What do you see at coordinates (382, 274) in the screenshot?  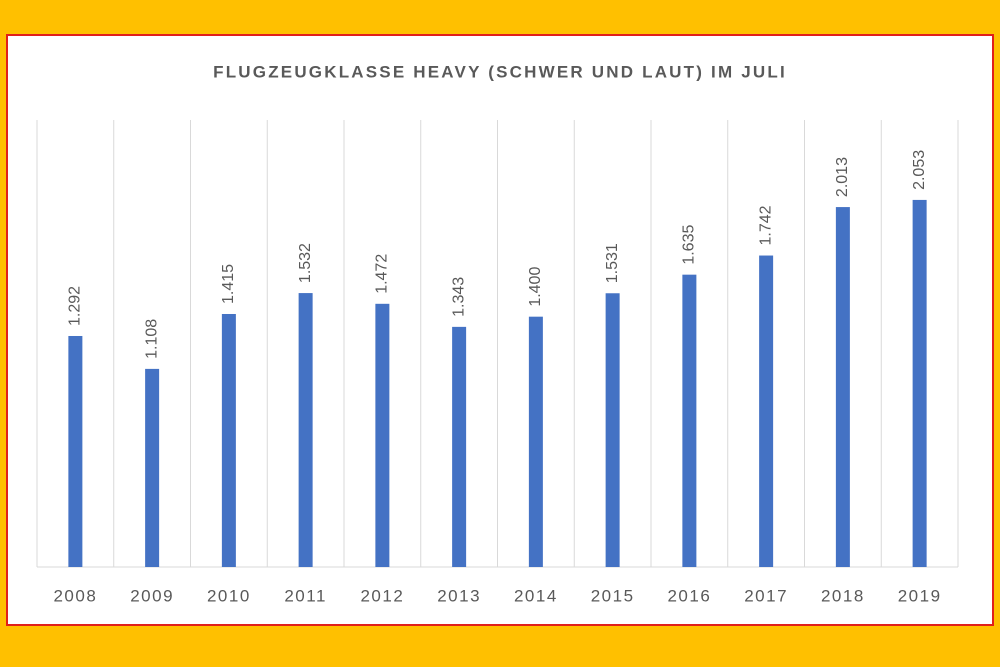 I see `data-label: 1.472` at bounding box center [382, 274].